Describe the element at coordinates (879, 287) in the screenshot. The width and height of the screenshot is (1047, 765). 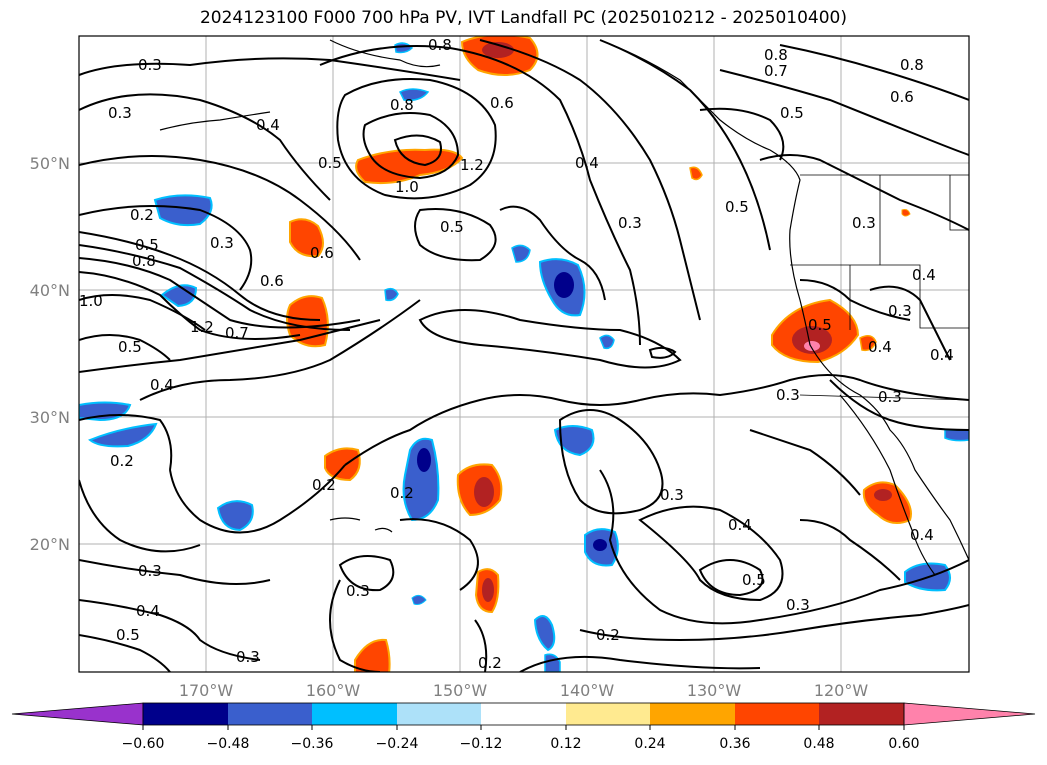
I see `borders` at that location.